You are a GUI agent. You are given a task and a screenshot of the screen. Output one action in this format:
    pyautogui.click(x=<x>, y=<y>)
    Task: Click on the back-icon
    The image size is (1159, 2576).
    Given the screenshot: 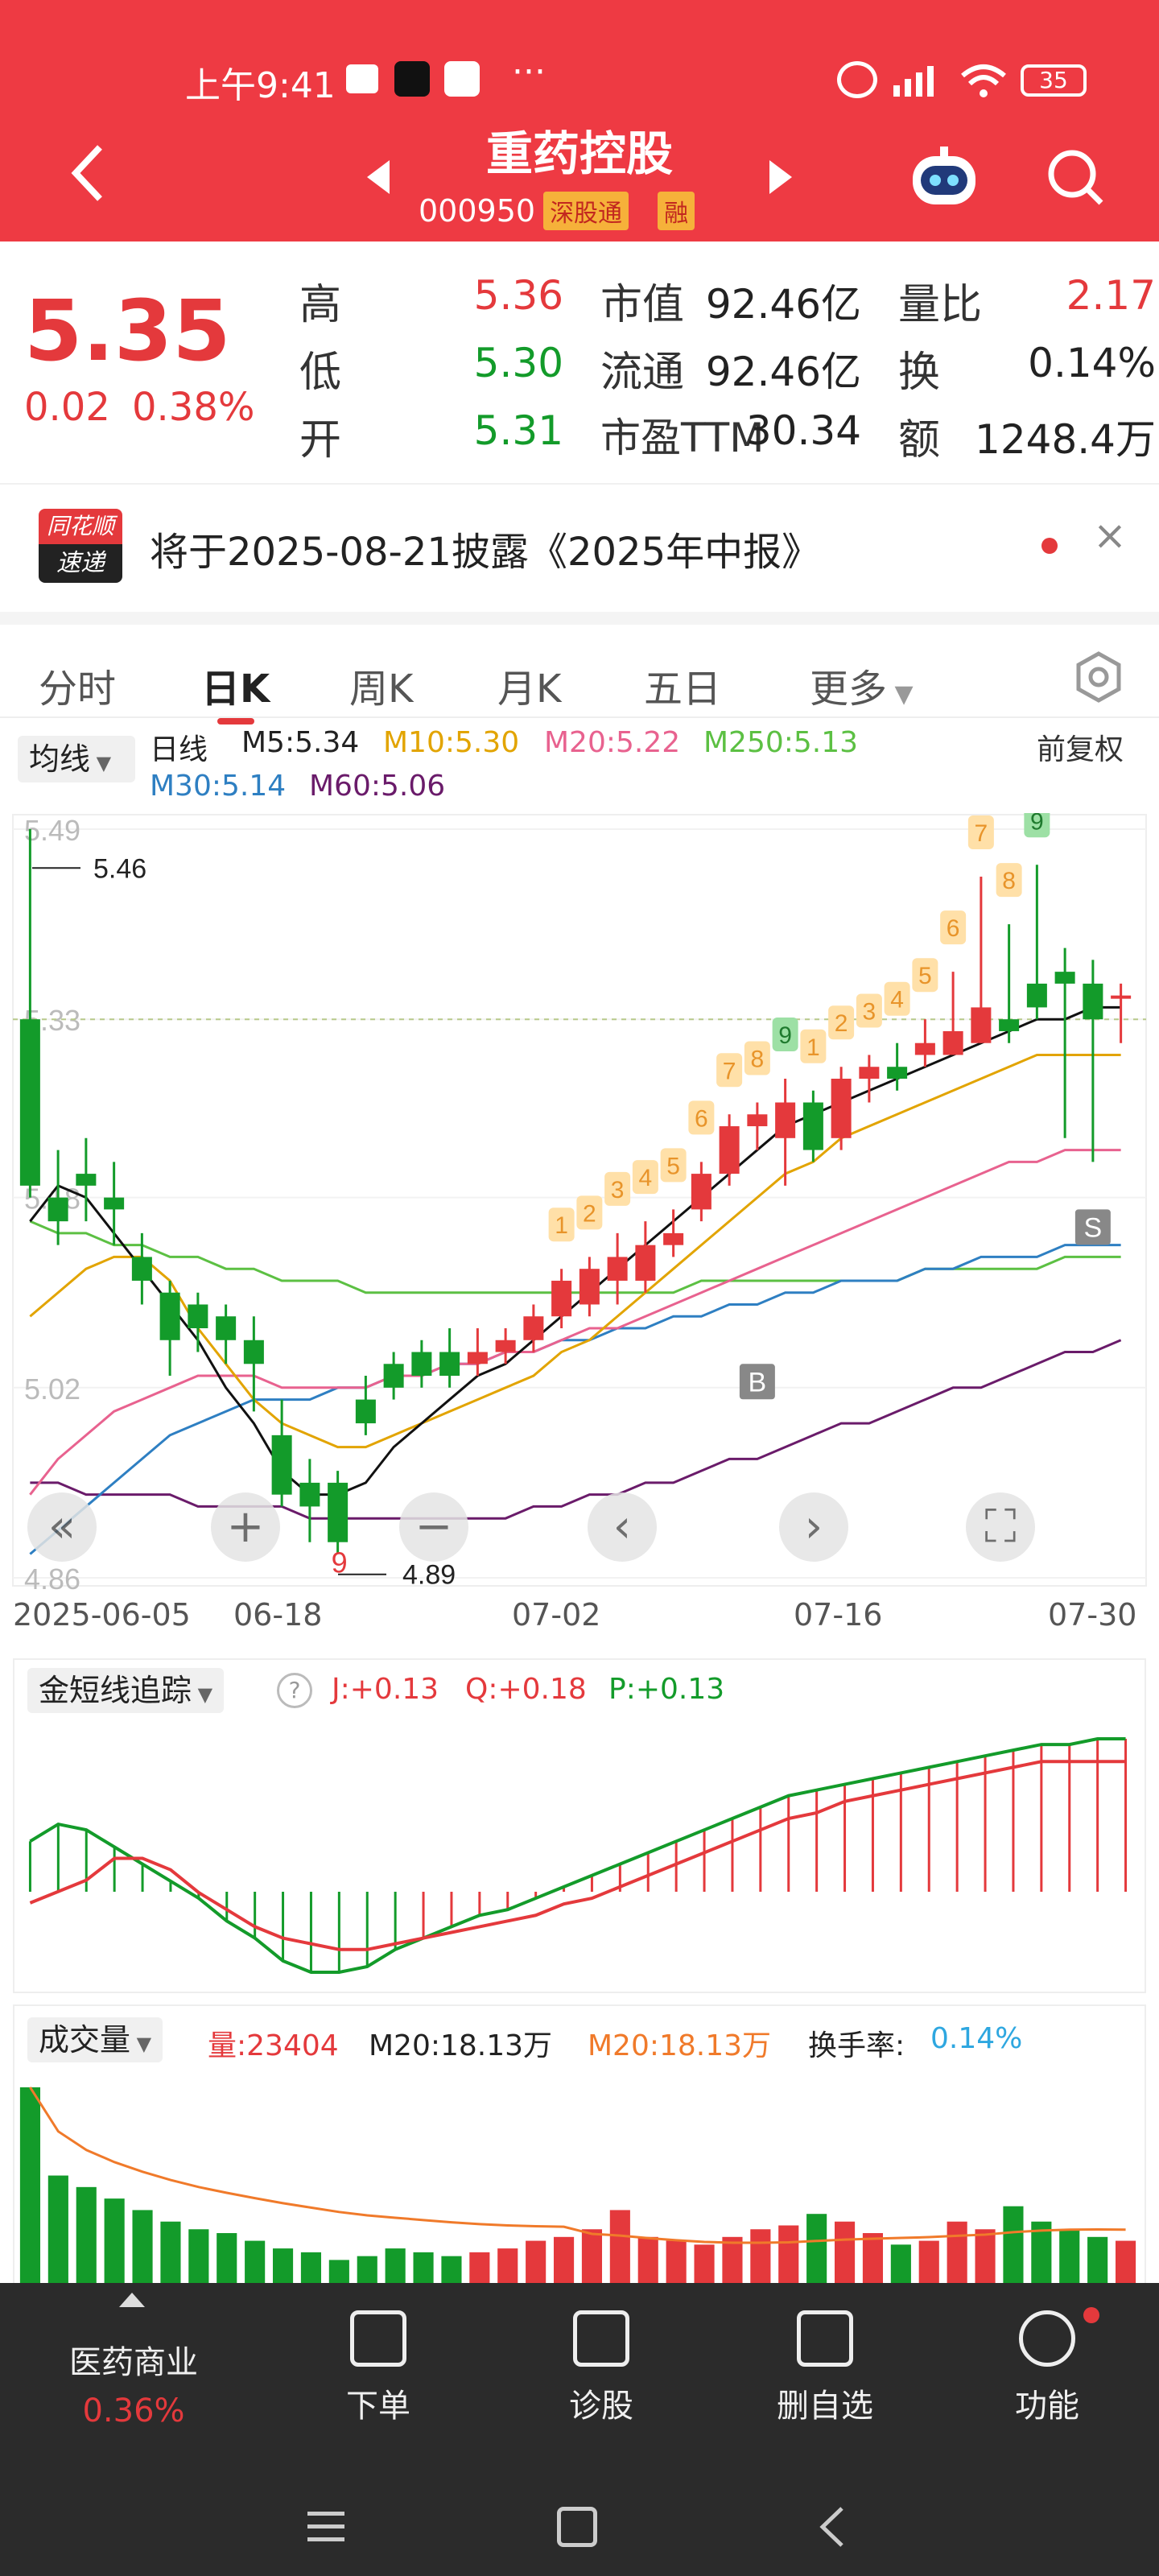 What is the action you would take?
    pyautogui.click(x=88, y=173)
    